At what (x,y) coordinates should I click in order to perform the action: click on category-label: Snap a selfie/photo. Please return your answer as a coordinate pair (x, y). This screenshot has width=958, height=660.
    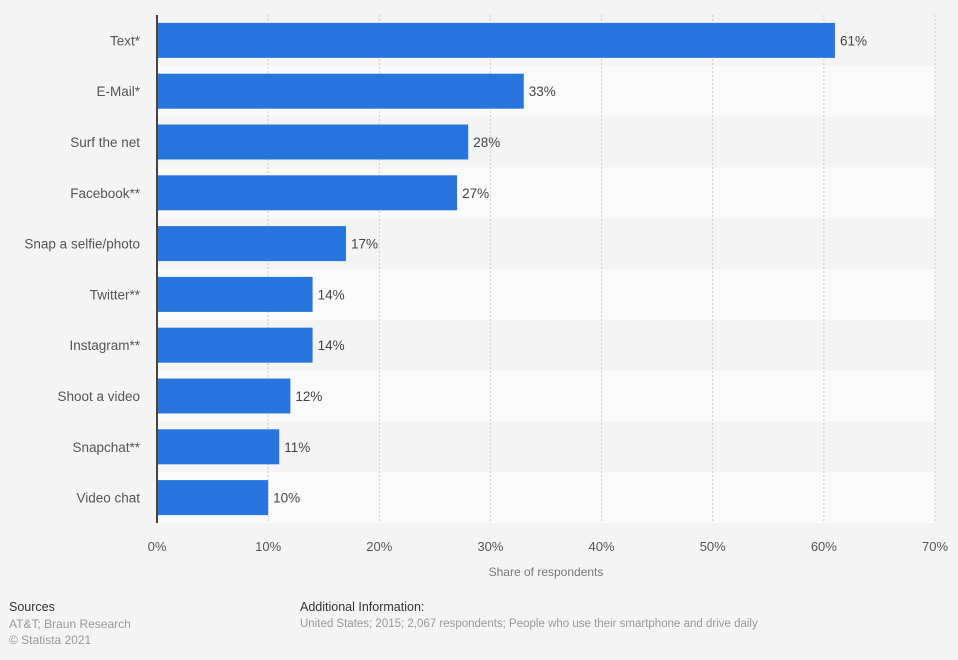
    Looking at the image, I should click on (82, 244).